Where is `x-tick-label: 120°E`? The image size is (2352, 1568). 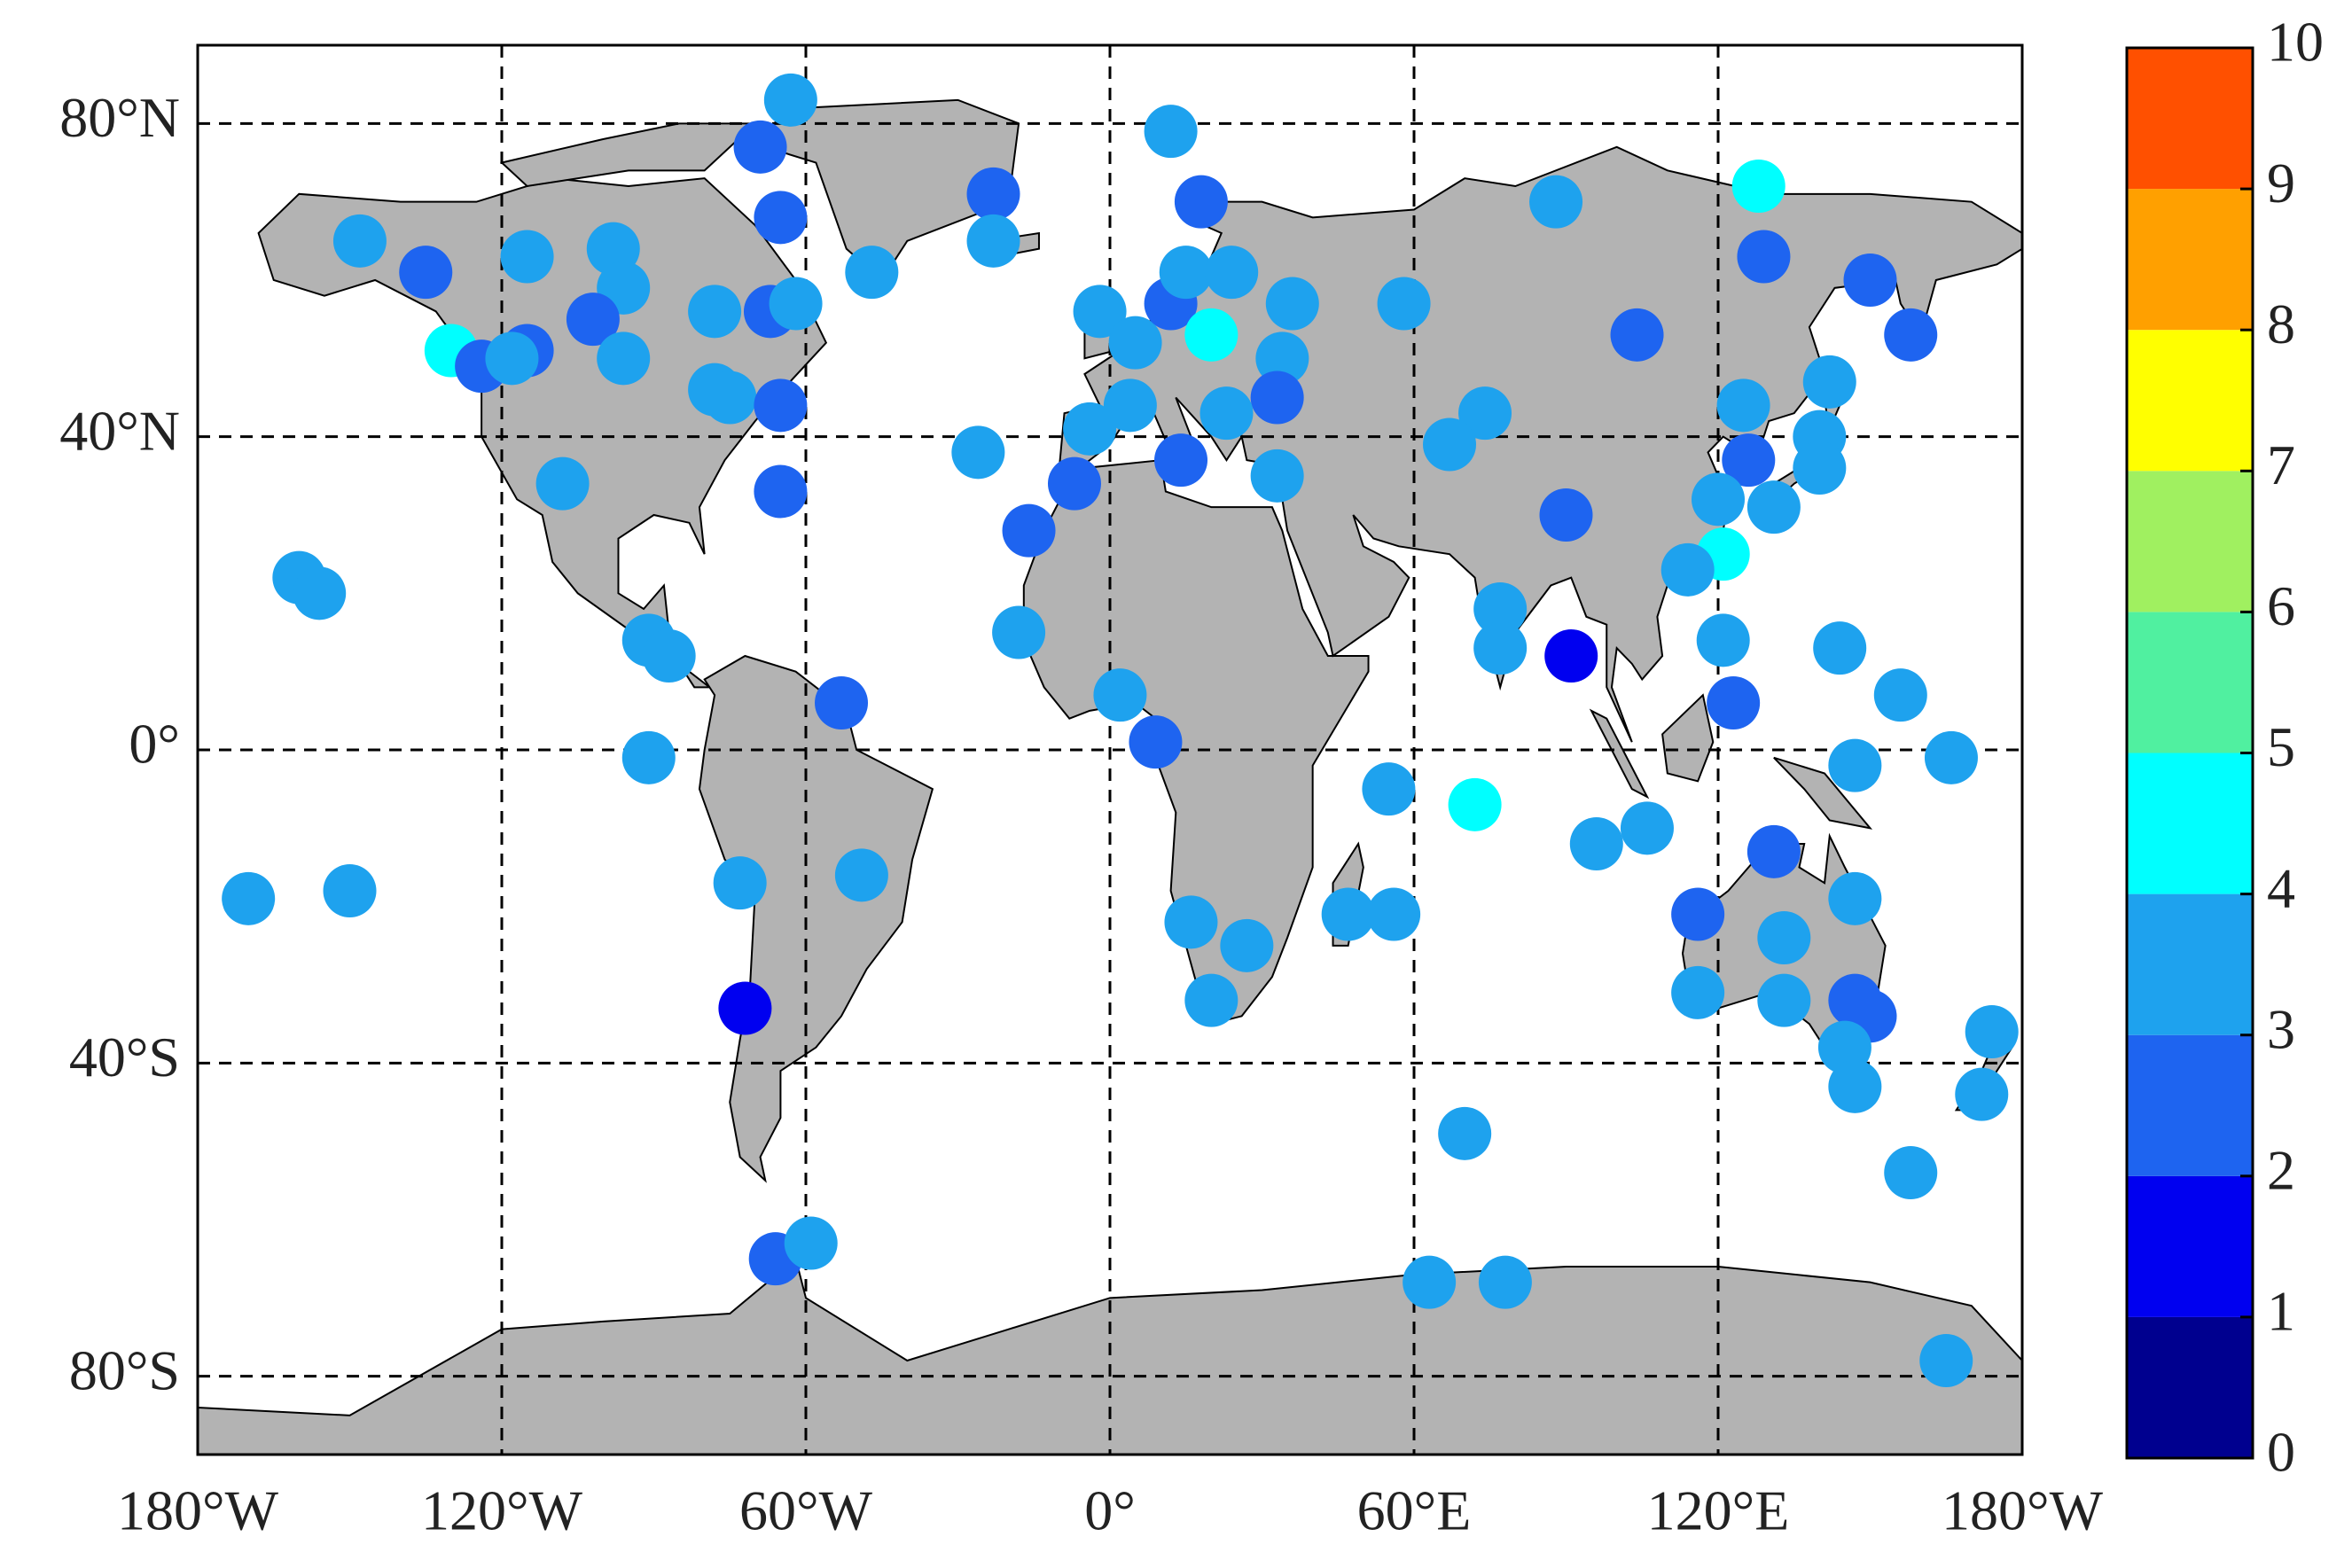
x-tick-label: 120°E is located at coordinates (1718, 1510).